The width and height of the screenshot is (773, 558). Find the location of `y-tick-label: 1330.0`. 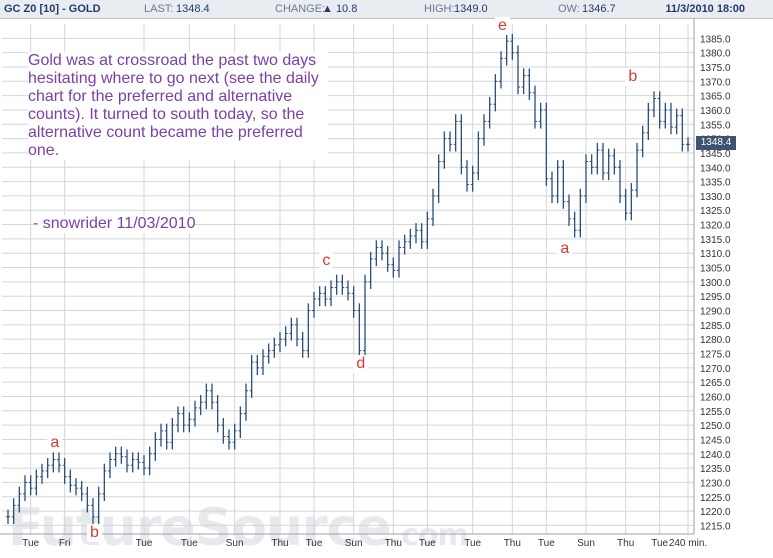

y-tick-label: 1330.0 is located at coordinates (715, 197).